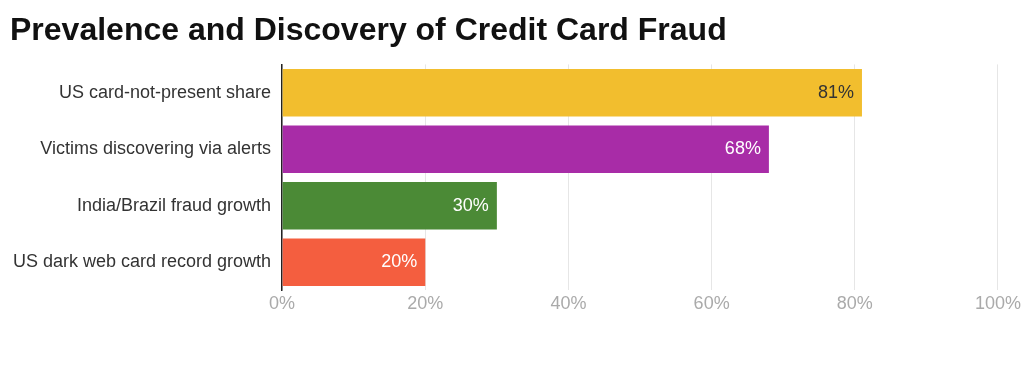  I want to click on chart-title: Prevalence and Discovery of Credit Card Fraud, so click(368, 29).